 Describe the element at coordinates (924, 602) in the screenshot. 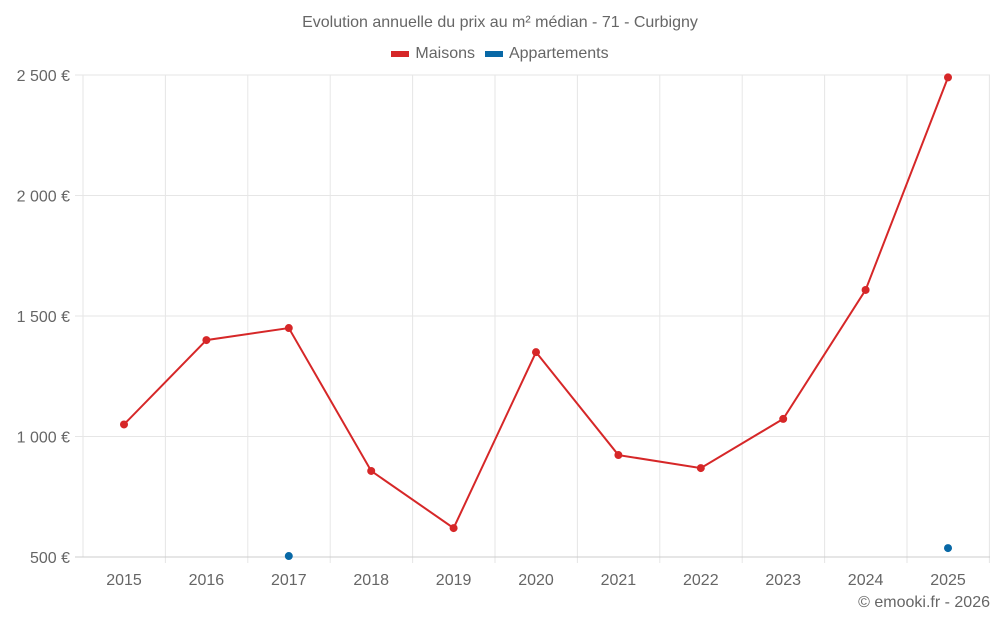

I see `copyright-footer: © emooki.fr - 2026` at that location.